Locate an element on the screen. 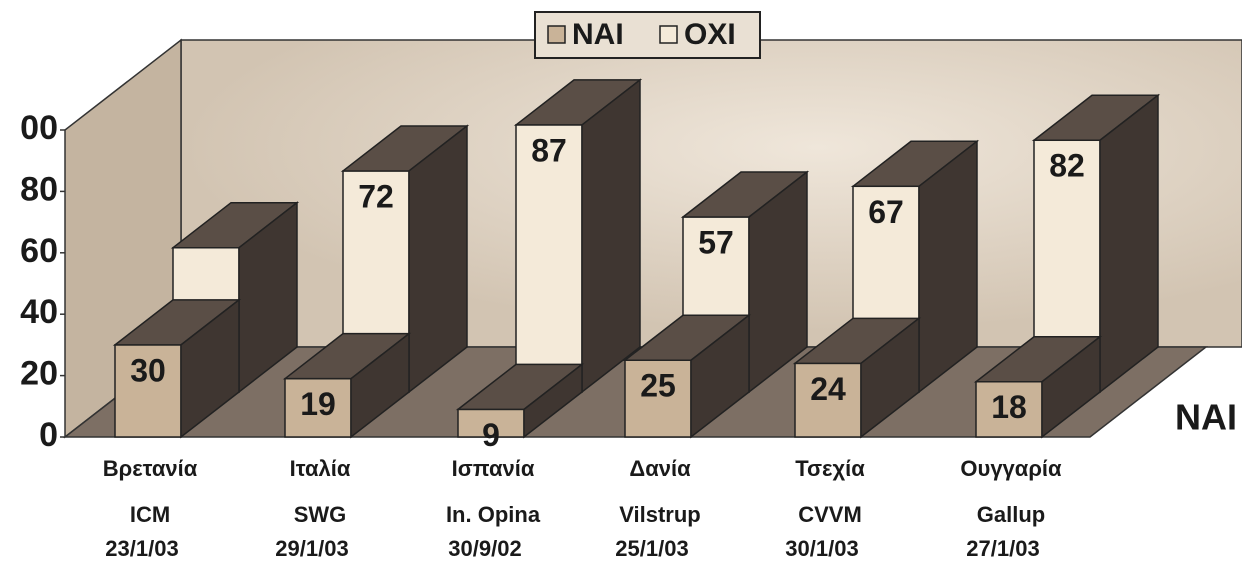  x-tick-label: Βρετανία is located at coordinates (150, 468).